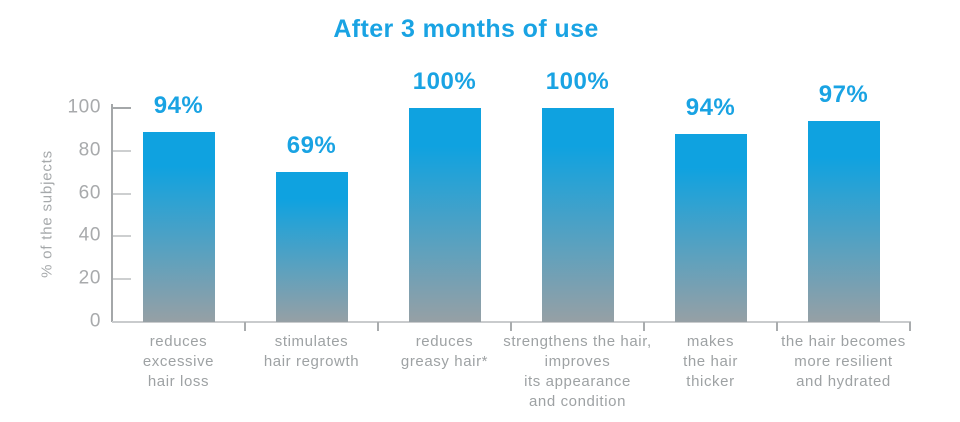 The height and width of the screenshot is (422, 960). What do you see at coordinates (311, 146) in the screenshot?
I see `bar-value-label: 69%` at bounding box center [311, 146].